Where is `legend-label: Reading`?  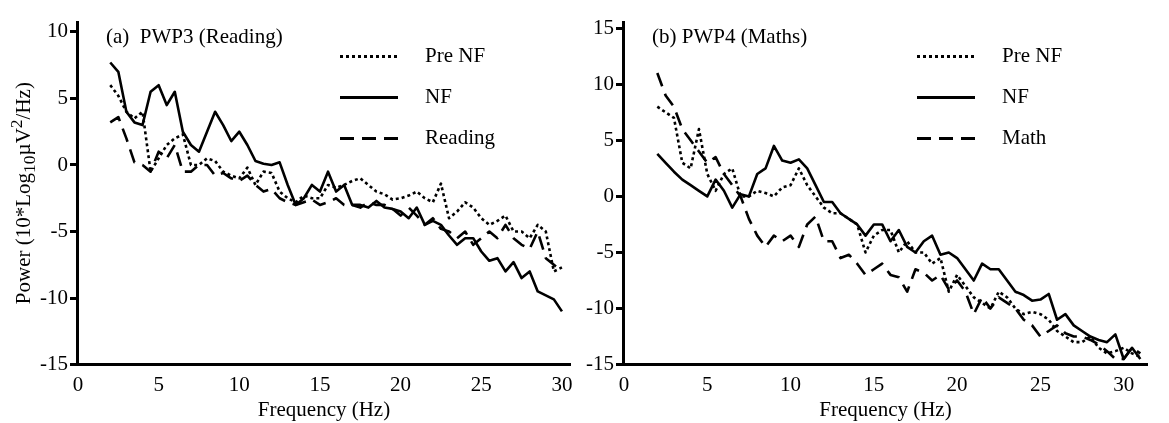
legend-label: Reading is located at coordinates (460, 137).